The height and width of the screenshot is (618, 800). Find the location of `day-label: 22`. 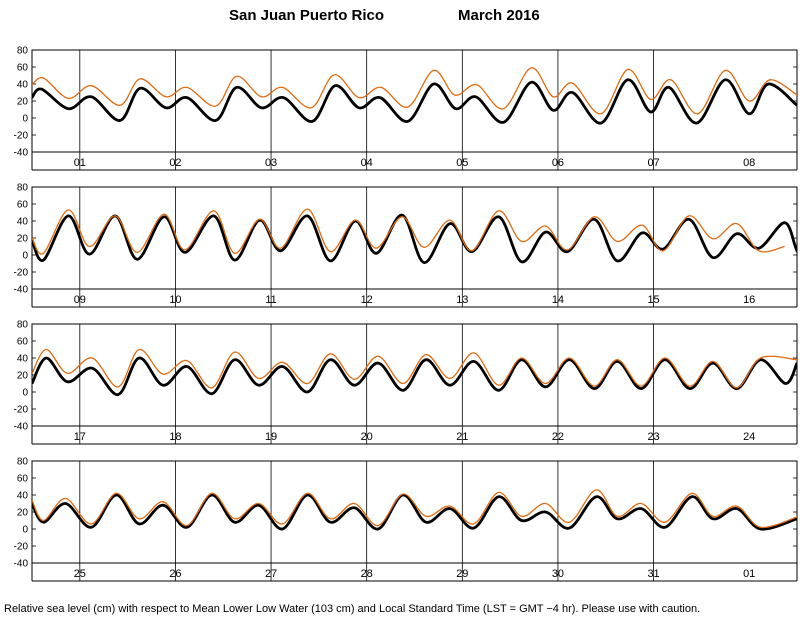

day-label: 22 is located at coordinates (558, 437).